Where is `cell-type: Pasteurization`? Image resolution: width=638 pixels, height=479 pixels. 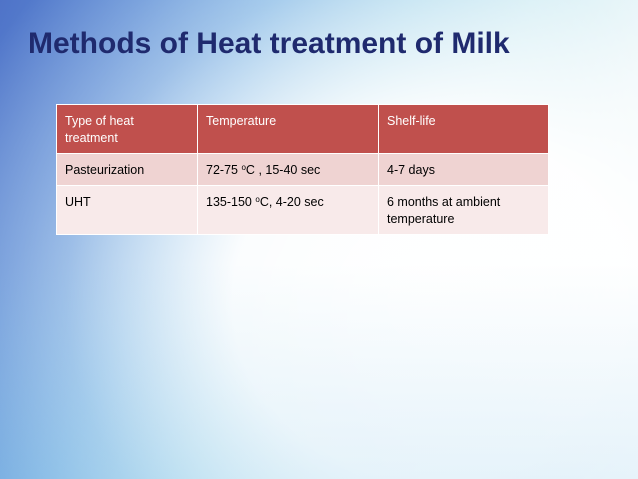 cell-type: Pasteurization is located at coordinates (127, 169).